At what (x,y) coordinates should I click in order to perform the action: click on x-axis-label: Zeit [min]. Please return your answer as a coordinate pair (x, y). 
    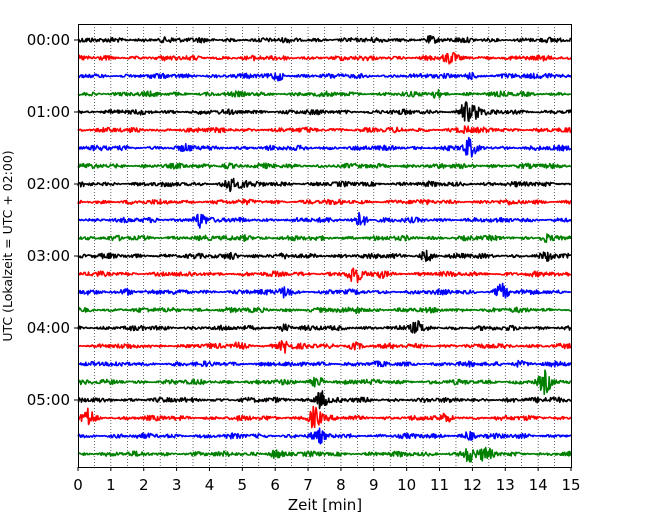
    Looking at the image, I should click on (325, 505).